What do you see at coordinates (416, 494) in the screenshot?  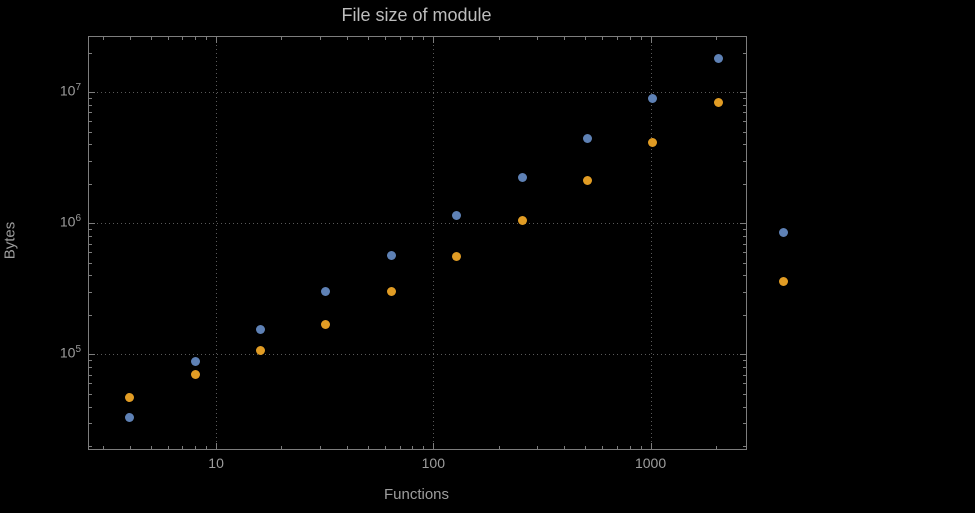 I see `x-axis-label: Functions` at bounding box center [416, 494].